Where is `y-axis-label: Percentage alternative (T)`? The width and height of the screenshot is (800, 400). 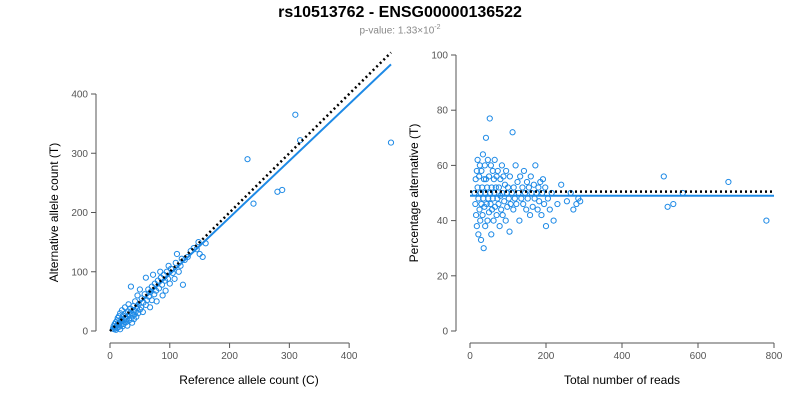
y-axis-label: Percentage alternative (T) is located at coordinates (414, 193).